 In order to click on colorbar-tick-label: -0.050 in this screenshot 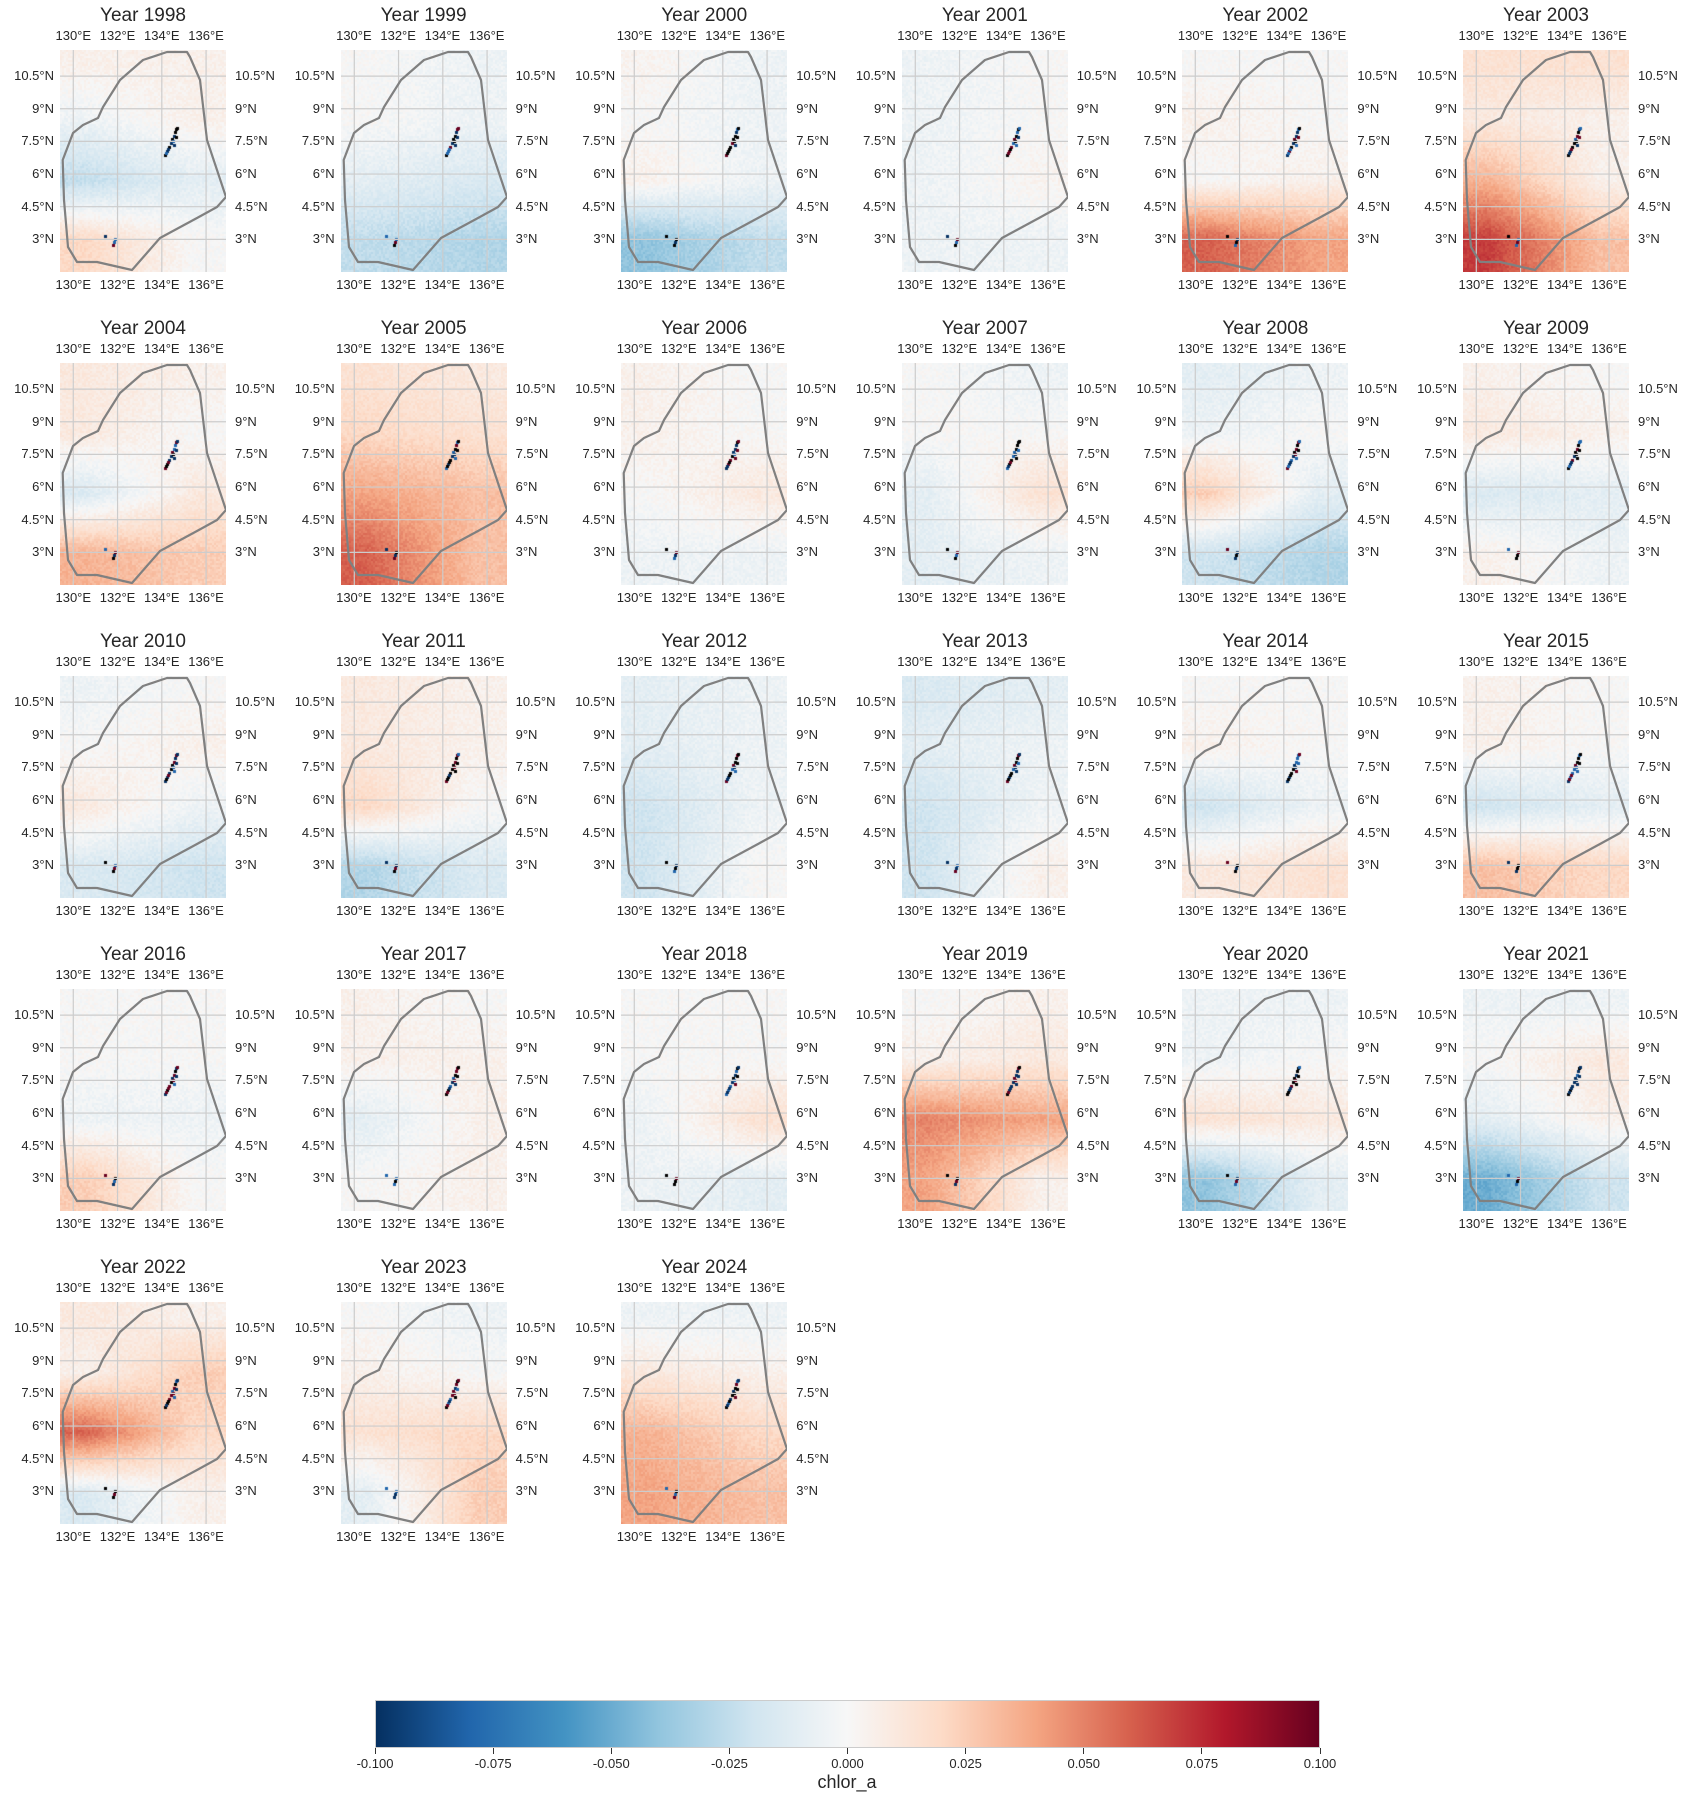, I will do `click(611, 1763)`.